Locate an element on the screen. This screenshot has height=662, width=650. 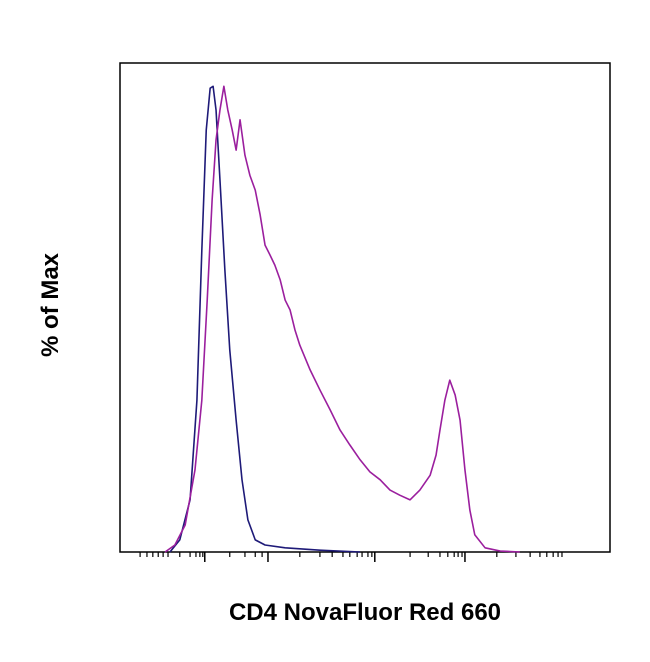
x-axis-title: CD4 NovaFluor Red 660 is located at coordinates (365, 612).